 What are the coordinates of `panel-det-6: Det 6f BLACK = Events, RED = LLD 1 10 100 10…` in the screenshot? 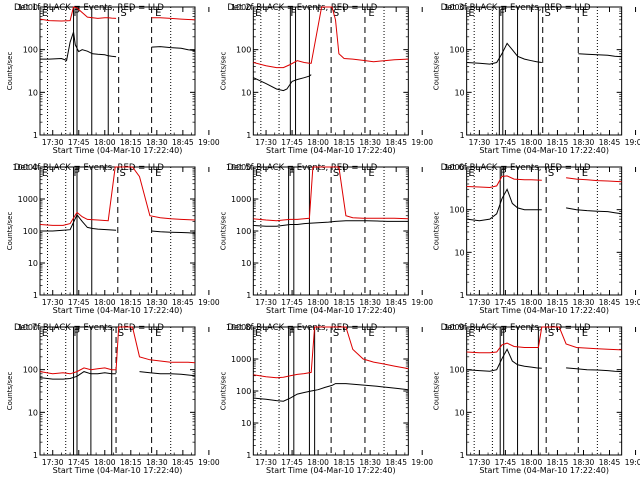 It's located at (536, 239).